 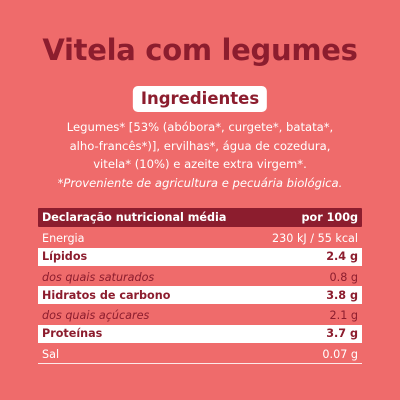 I want to click on nutrition-label: dos quais açúcares, so click(x=96, y=315).